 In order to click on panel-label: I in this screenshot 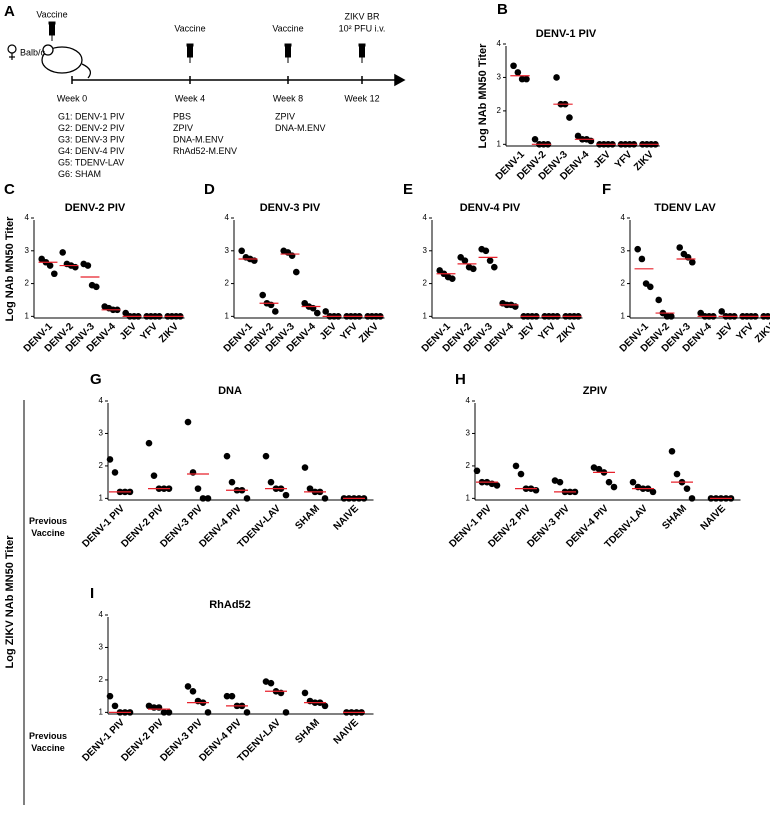, I will do `click(92, 593)`.